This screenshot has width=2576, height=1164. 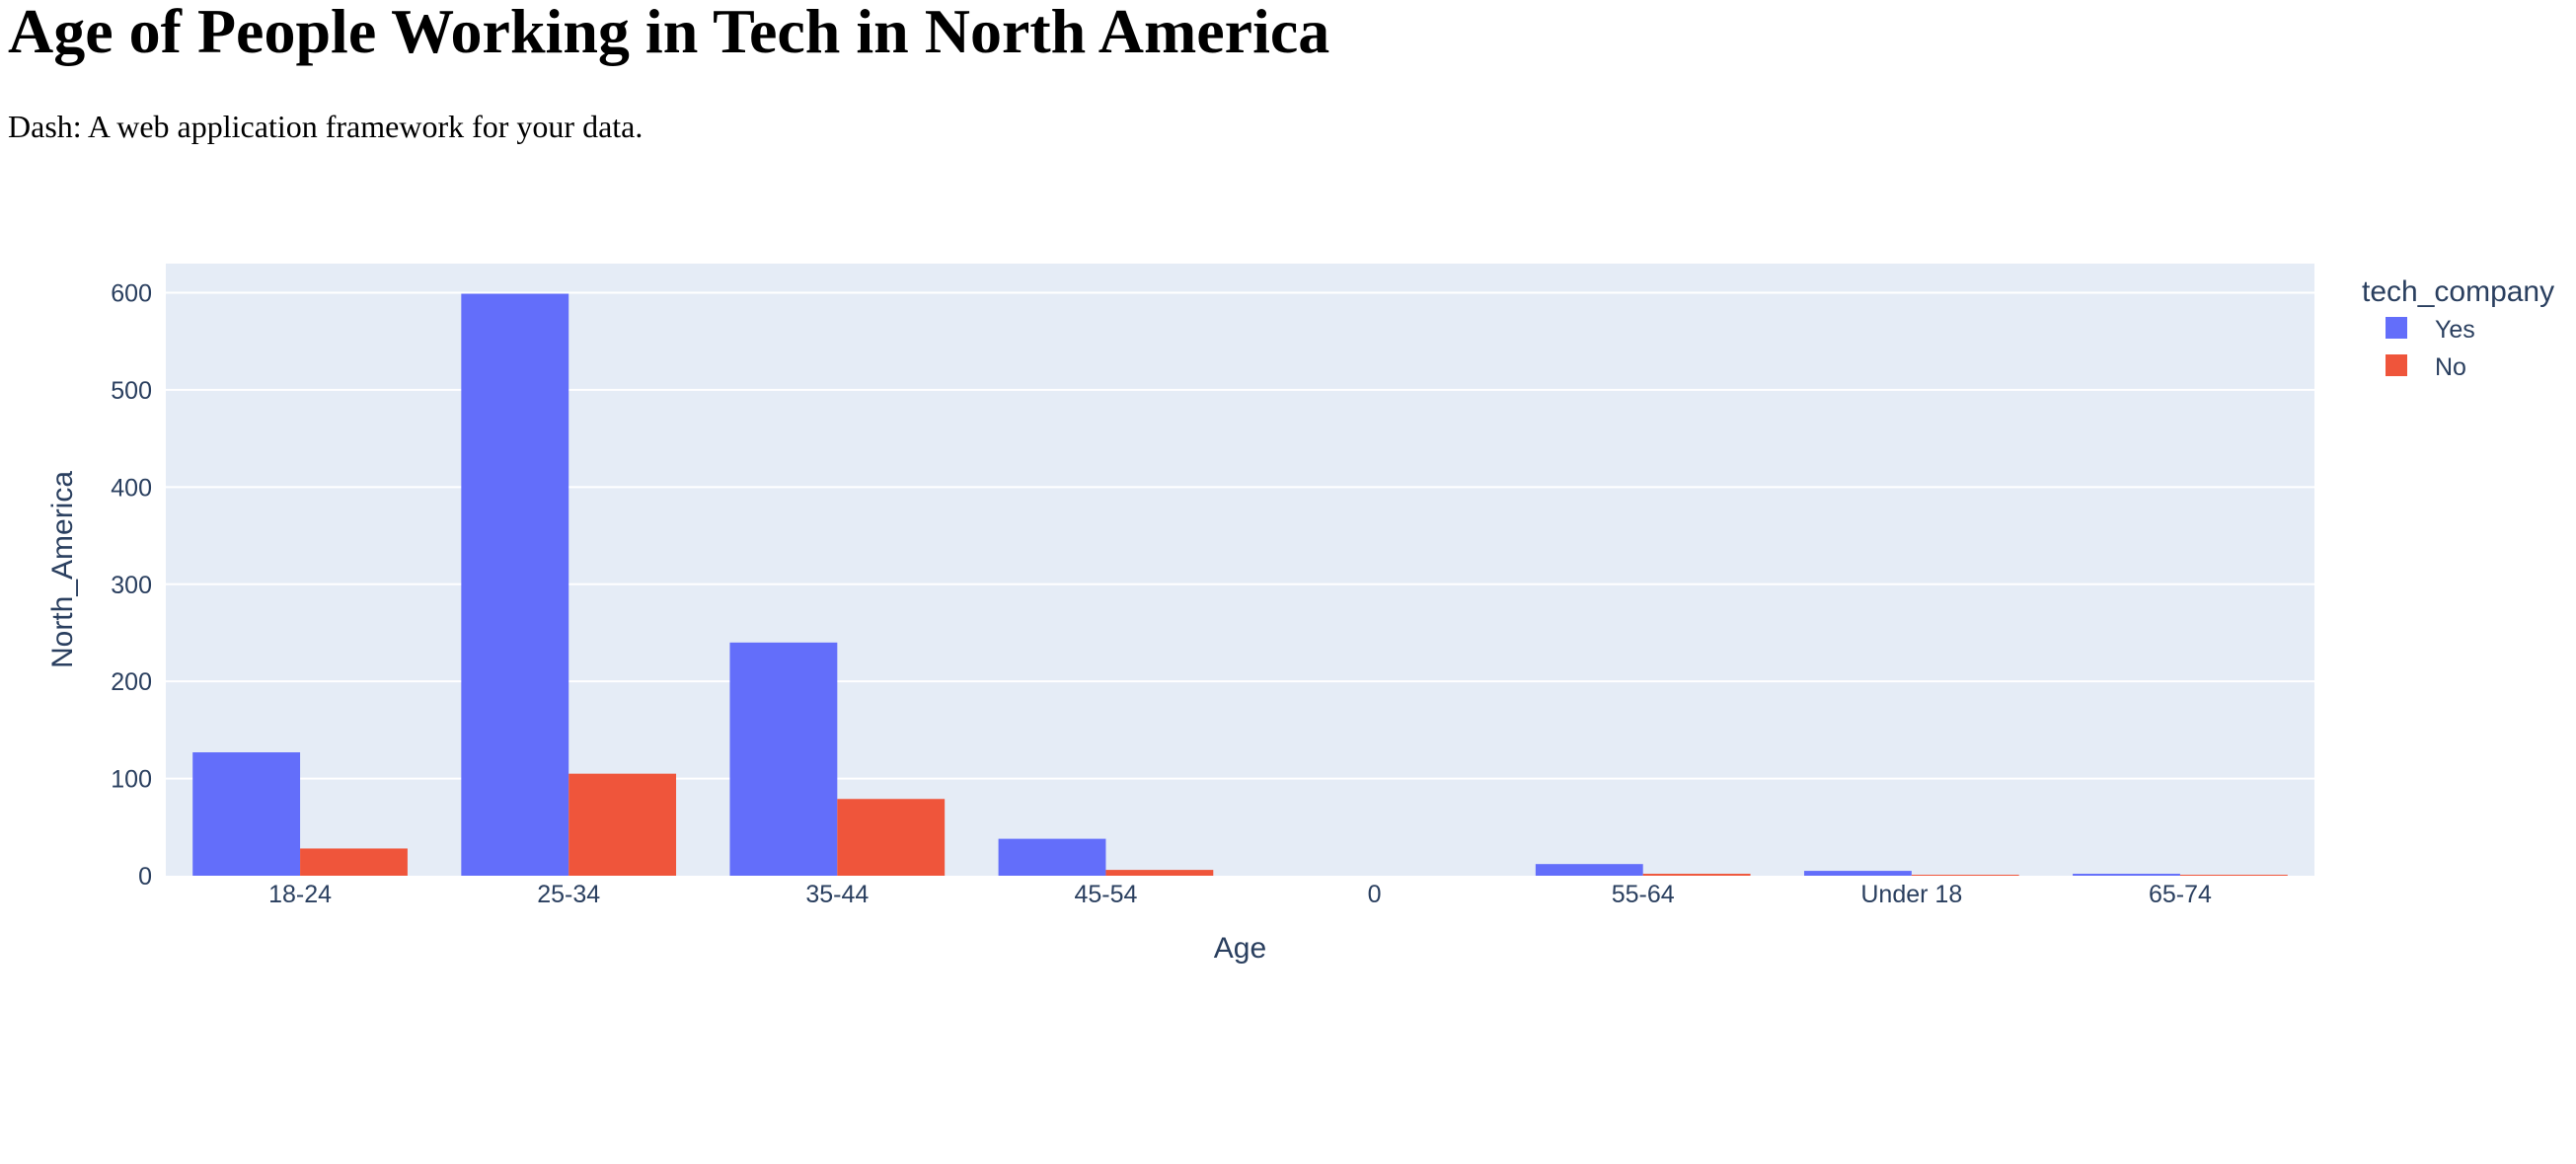 I want to click on y-tick-label: 400, so click(x=131, y=488).